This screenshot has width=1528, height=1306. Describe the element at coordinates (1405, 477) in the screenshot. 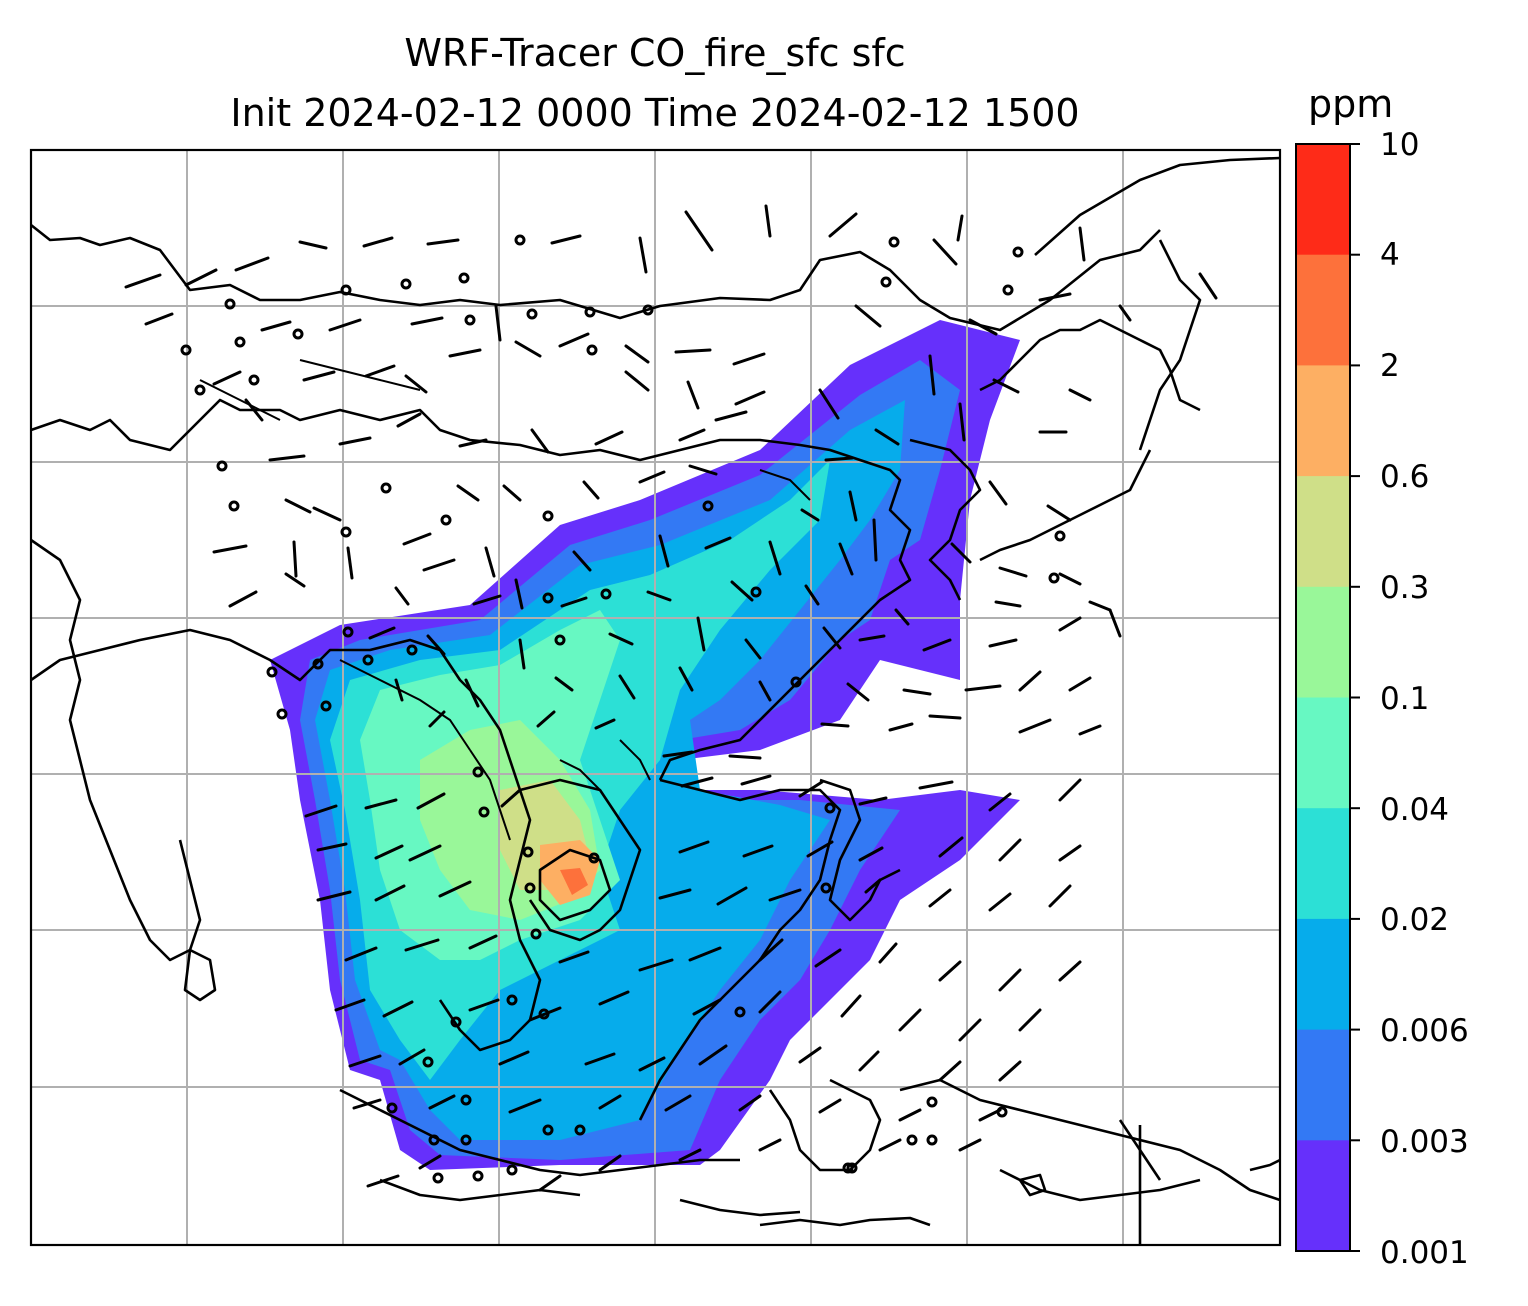

I see `colorbar-tick-label: 0.6` at that location.